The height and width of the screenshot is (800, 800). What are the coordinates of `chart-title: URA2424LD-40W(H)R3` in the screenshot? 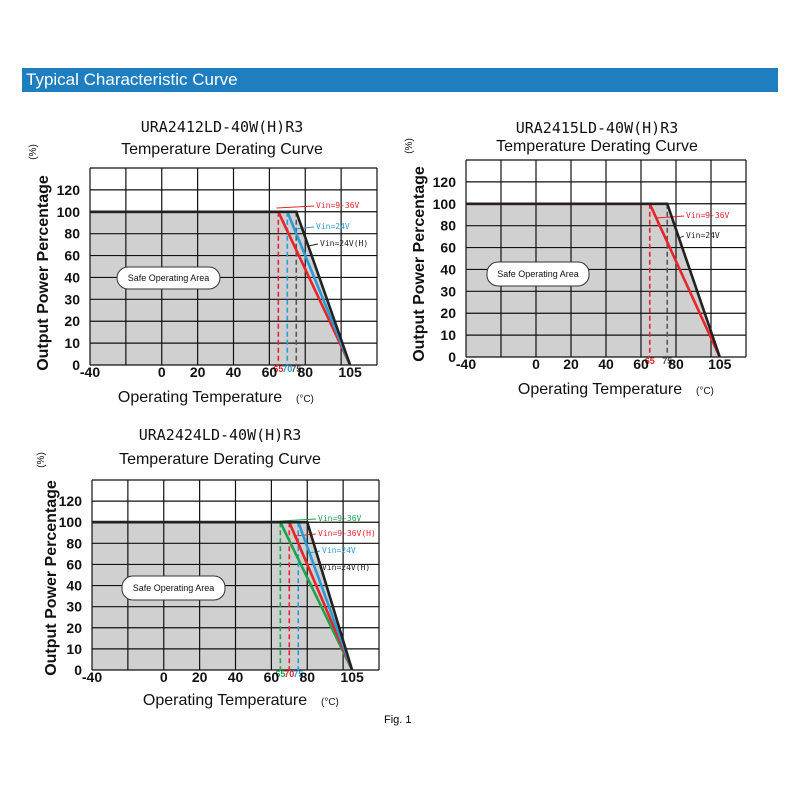 It's located at (220, 435).